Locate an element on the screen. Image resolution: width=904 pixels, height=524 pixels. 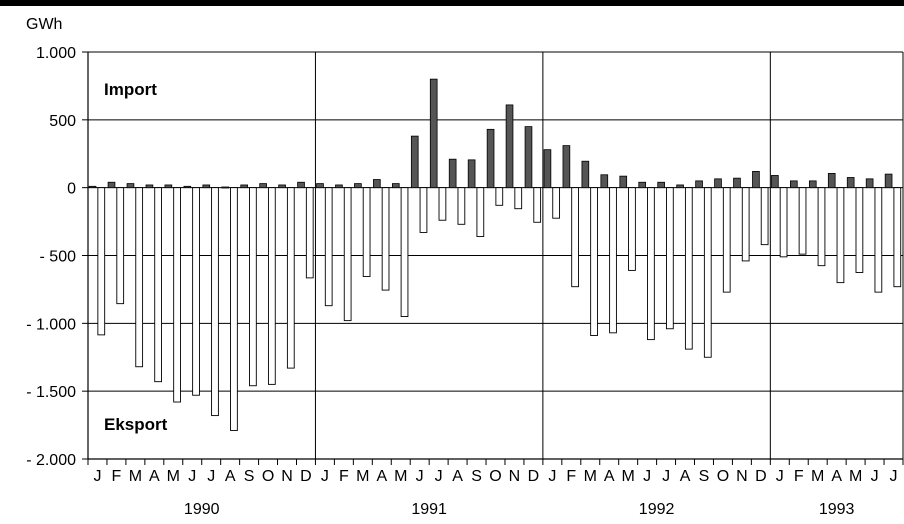
year-label: 1991 is located at coordinates (429, 509).